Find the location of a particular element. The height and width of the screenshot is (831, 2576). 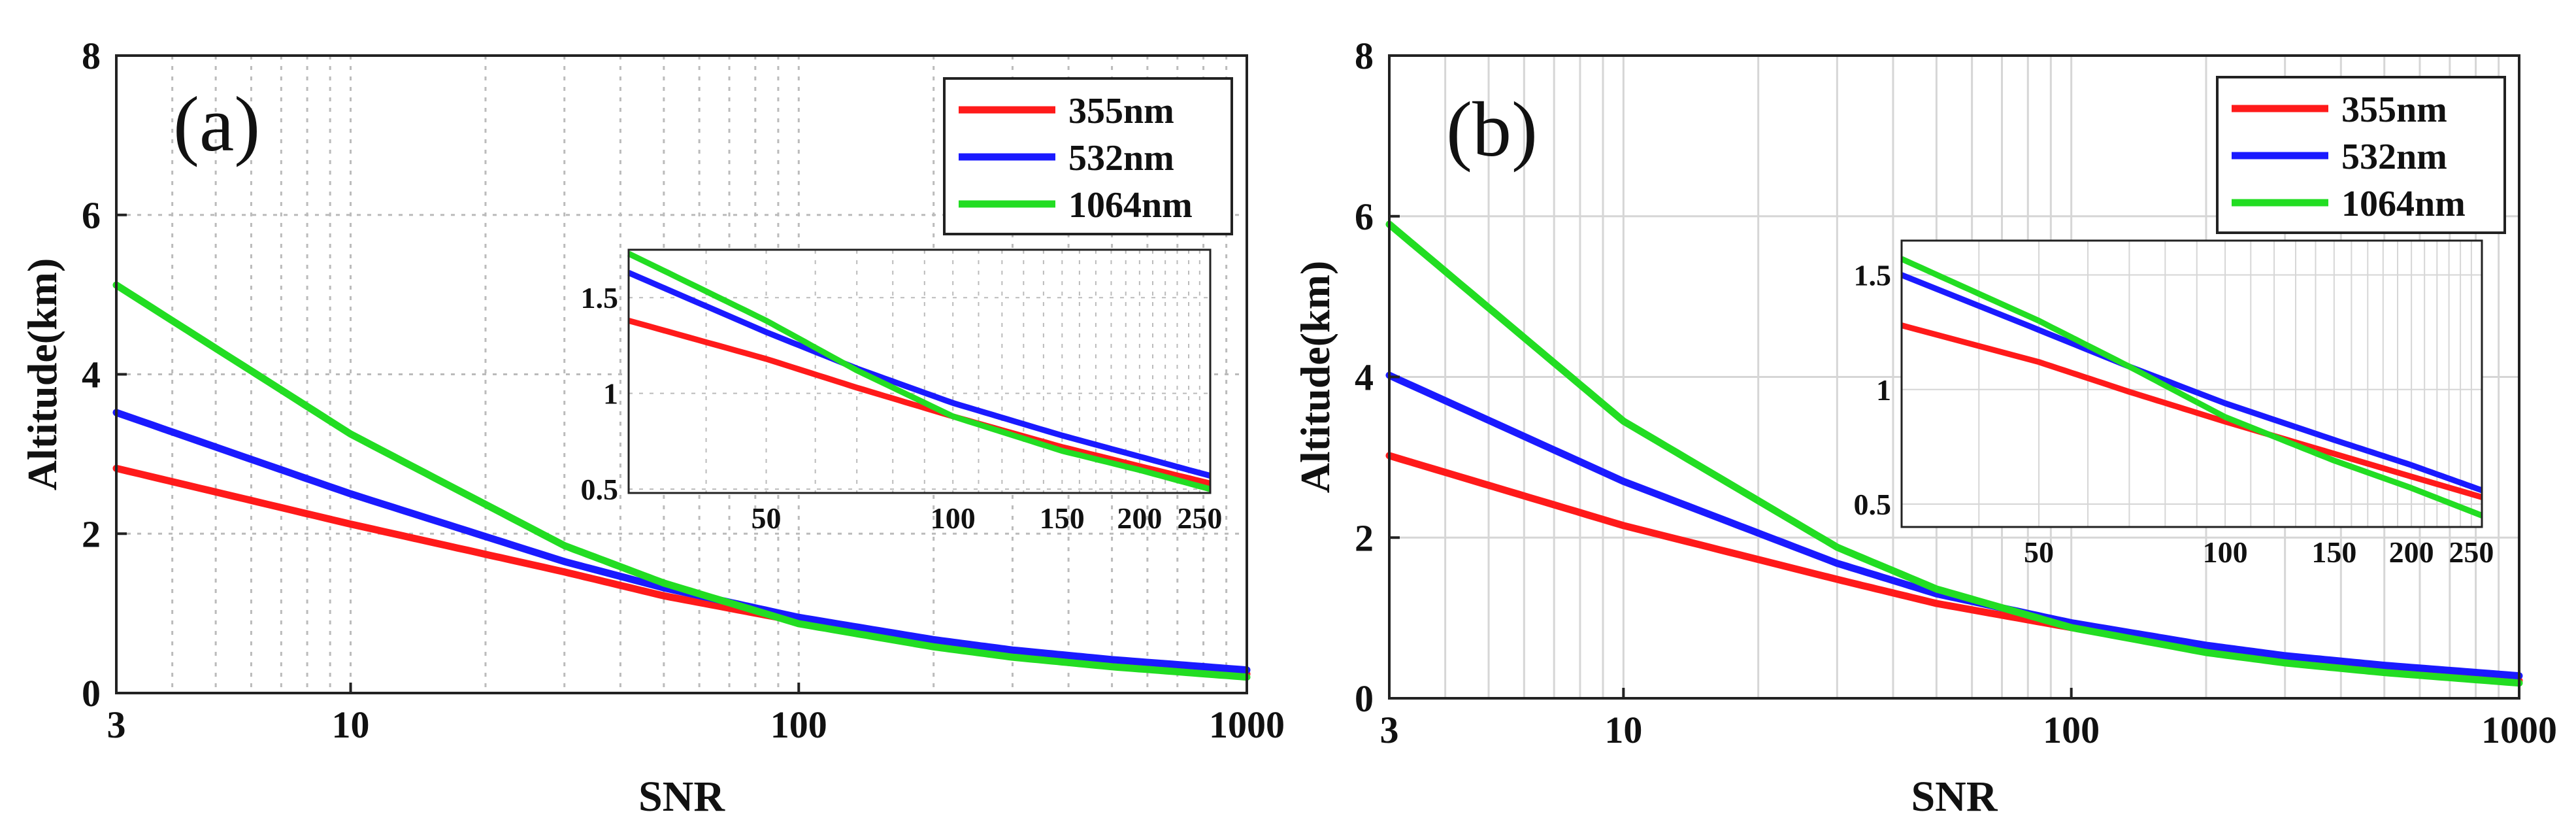

inset-background is located at coordinates (919, 371).